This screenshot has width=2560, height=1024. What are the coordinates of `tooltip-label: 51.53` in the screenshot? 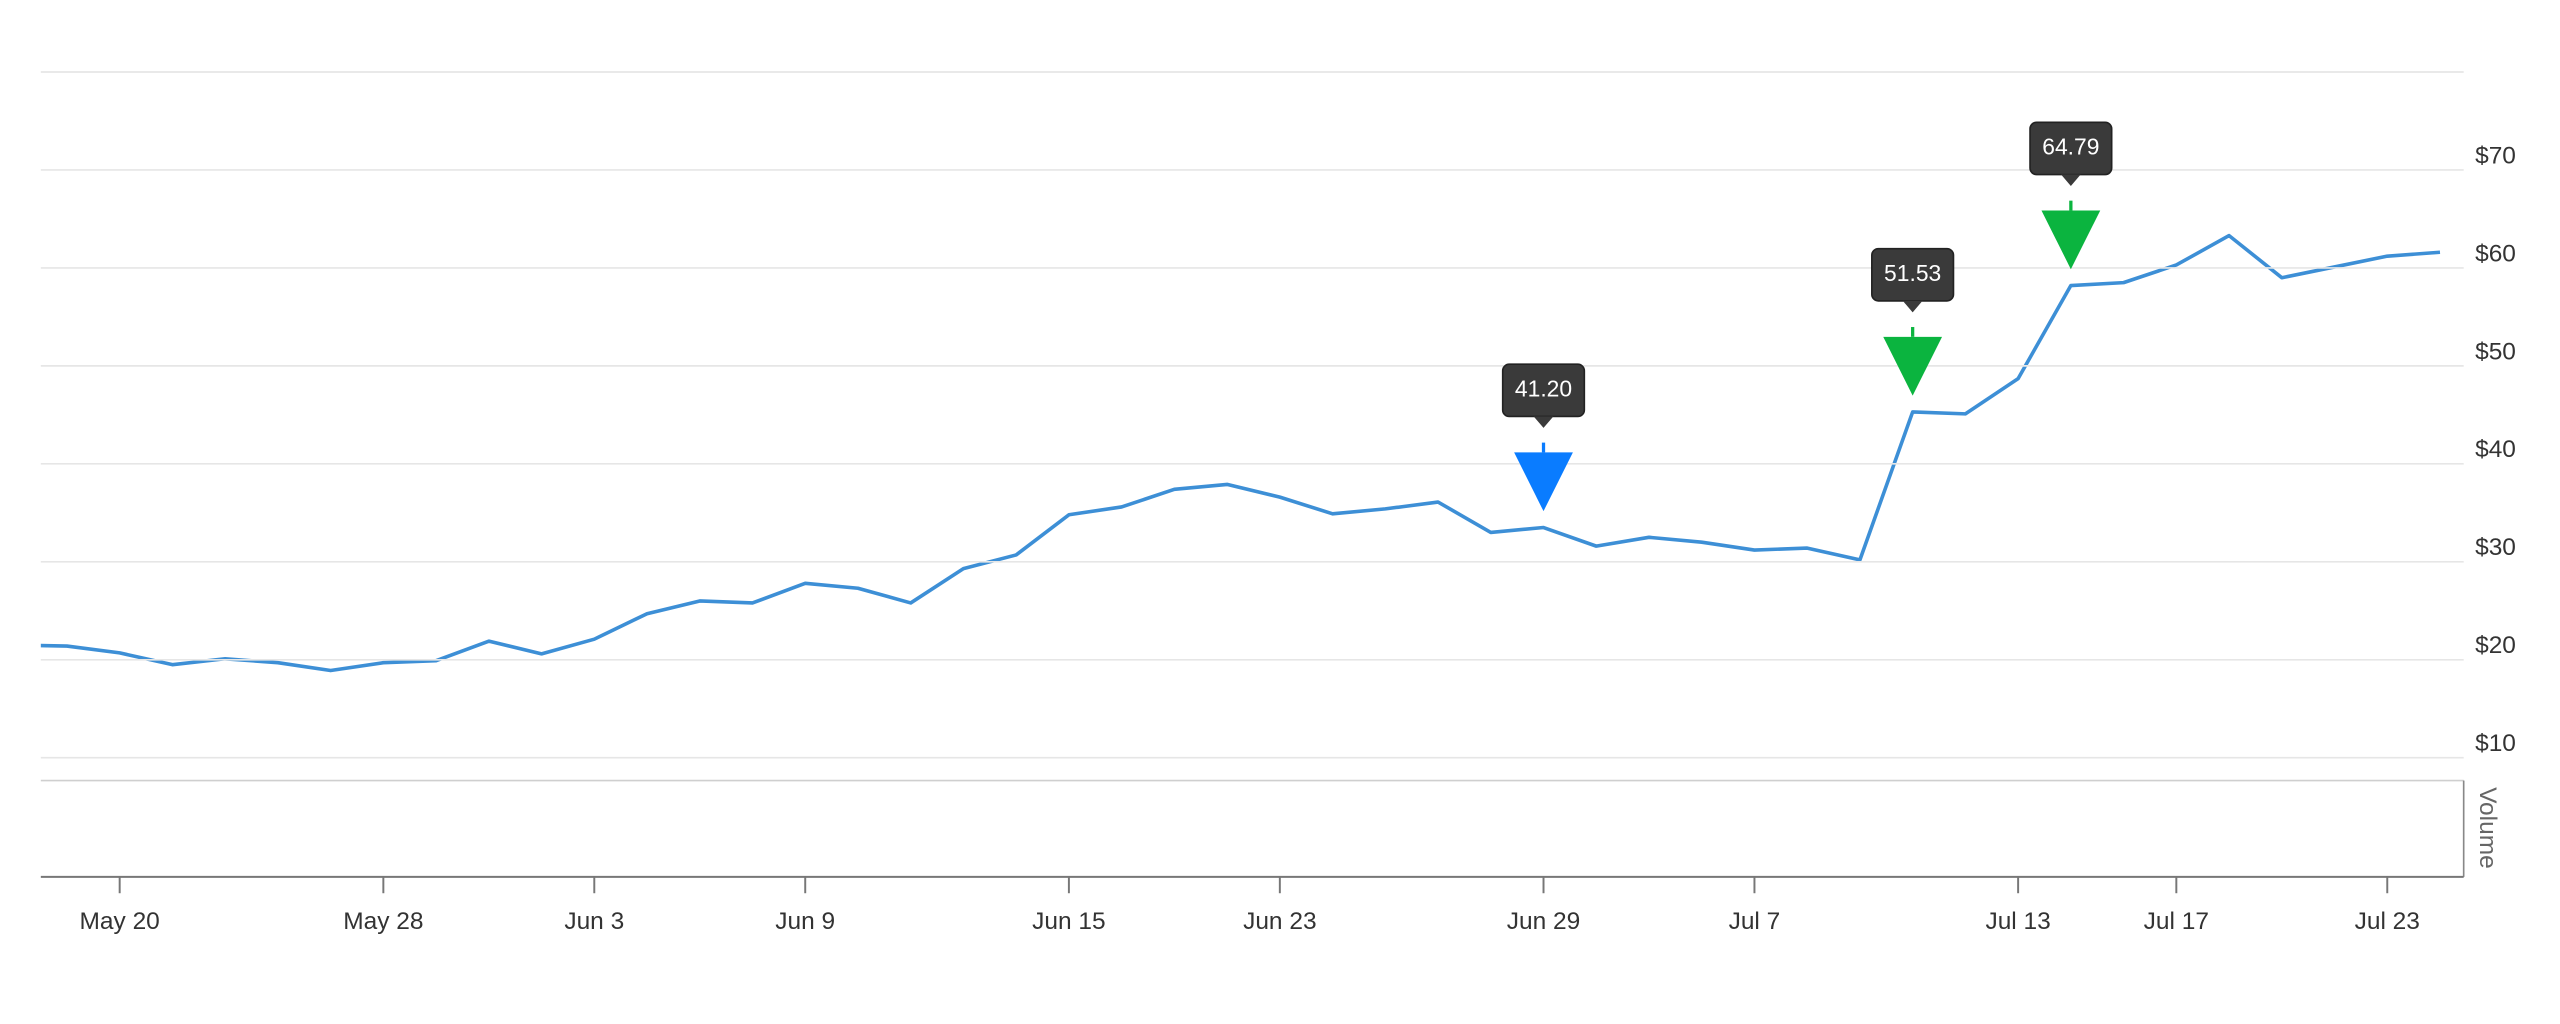 It's located at (1912, 273).